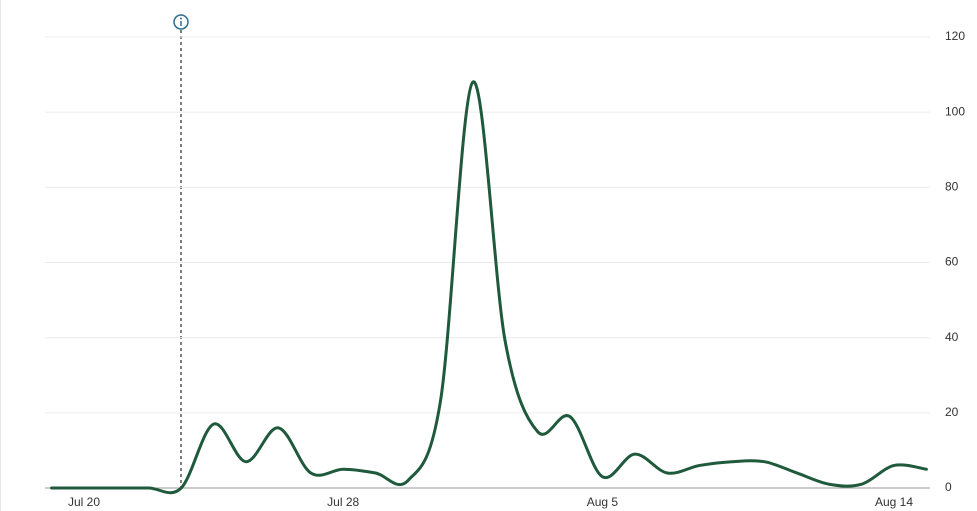  I want to click on y-tick-label: 40, so click(952, 337).